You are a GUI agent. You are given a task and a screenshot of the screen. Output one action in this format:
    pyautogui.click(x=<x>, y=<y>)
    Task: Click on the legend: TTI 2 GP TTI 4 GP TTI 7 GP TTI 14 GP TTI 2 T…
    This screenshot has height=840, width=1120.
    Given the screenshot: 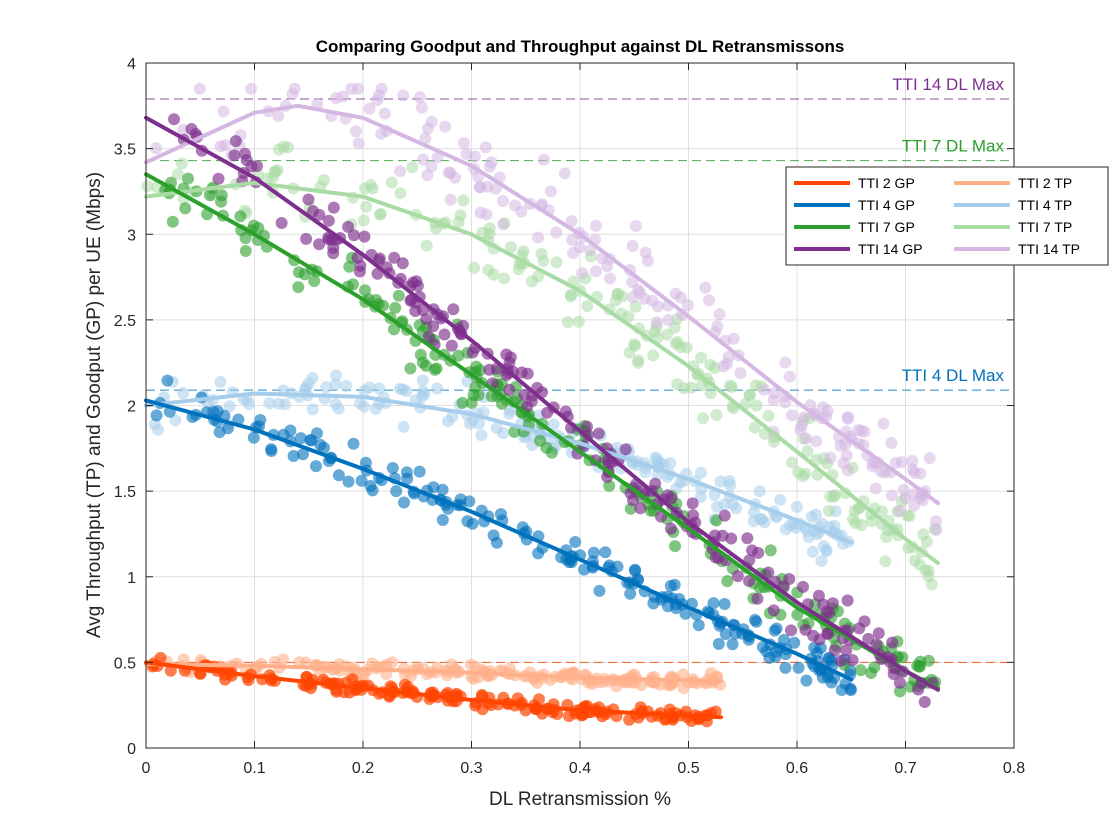 What is the action you would take?
    pyautogui.click(x=947, y=216)
    